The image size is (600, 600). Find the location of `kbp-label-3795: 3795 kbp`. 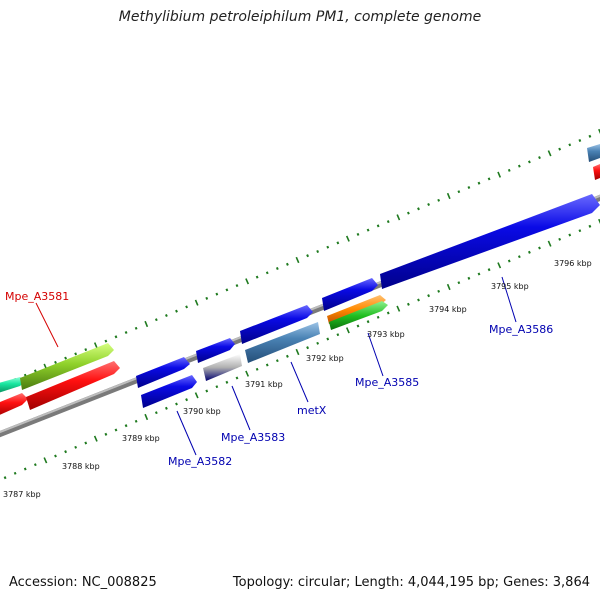

kbp-label-3795: 3795 kbp is located at coordinates (510, 286).